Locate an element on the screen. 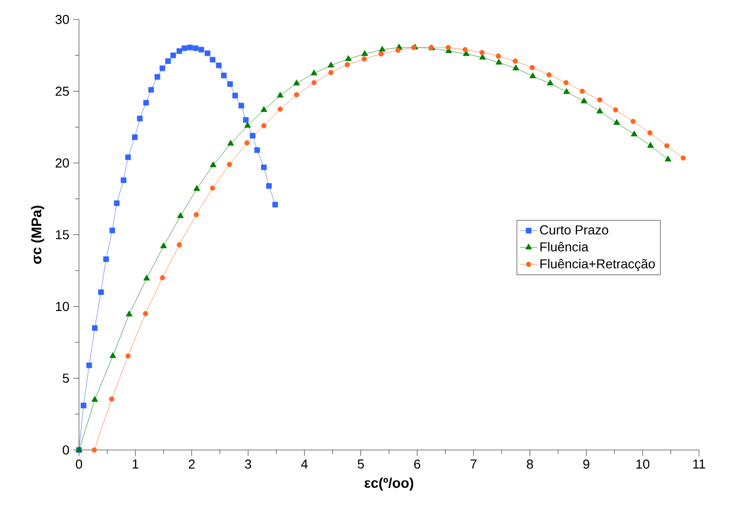  x-tick-label: 7 is located at coordinates (473, 464).